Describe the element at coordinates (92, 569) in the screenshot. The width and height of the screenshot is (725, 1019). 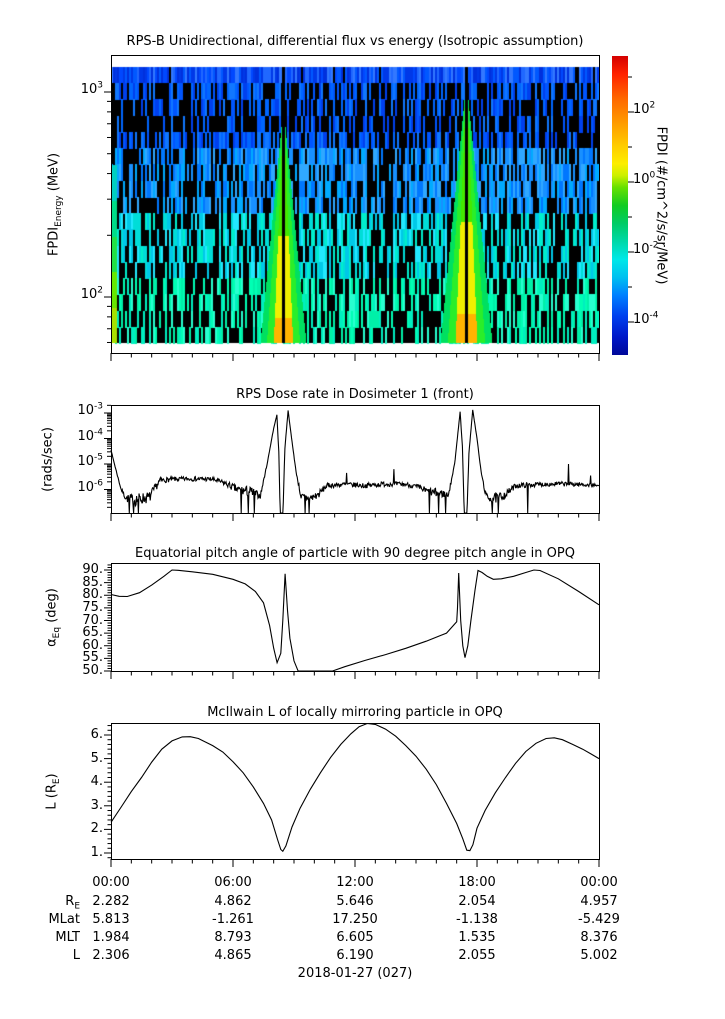
I see `p3-ytick-label: 90.` at that location.